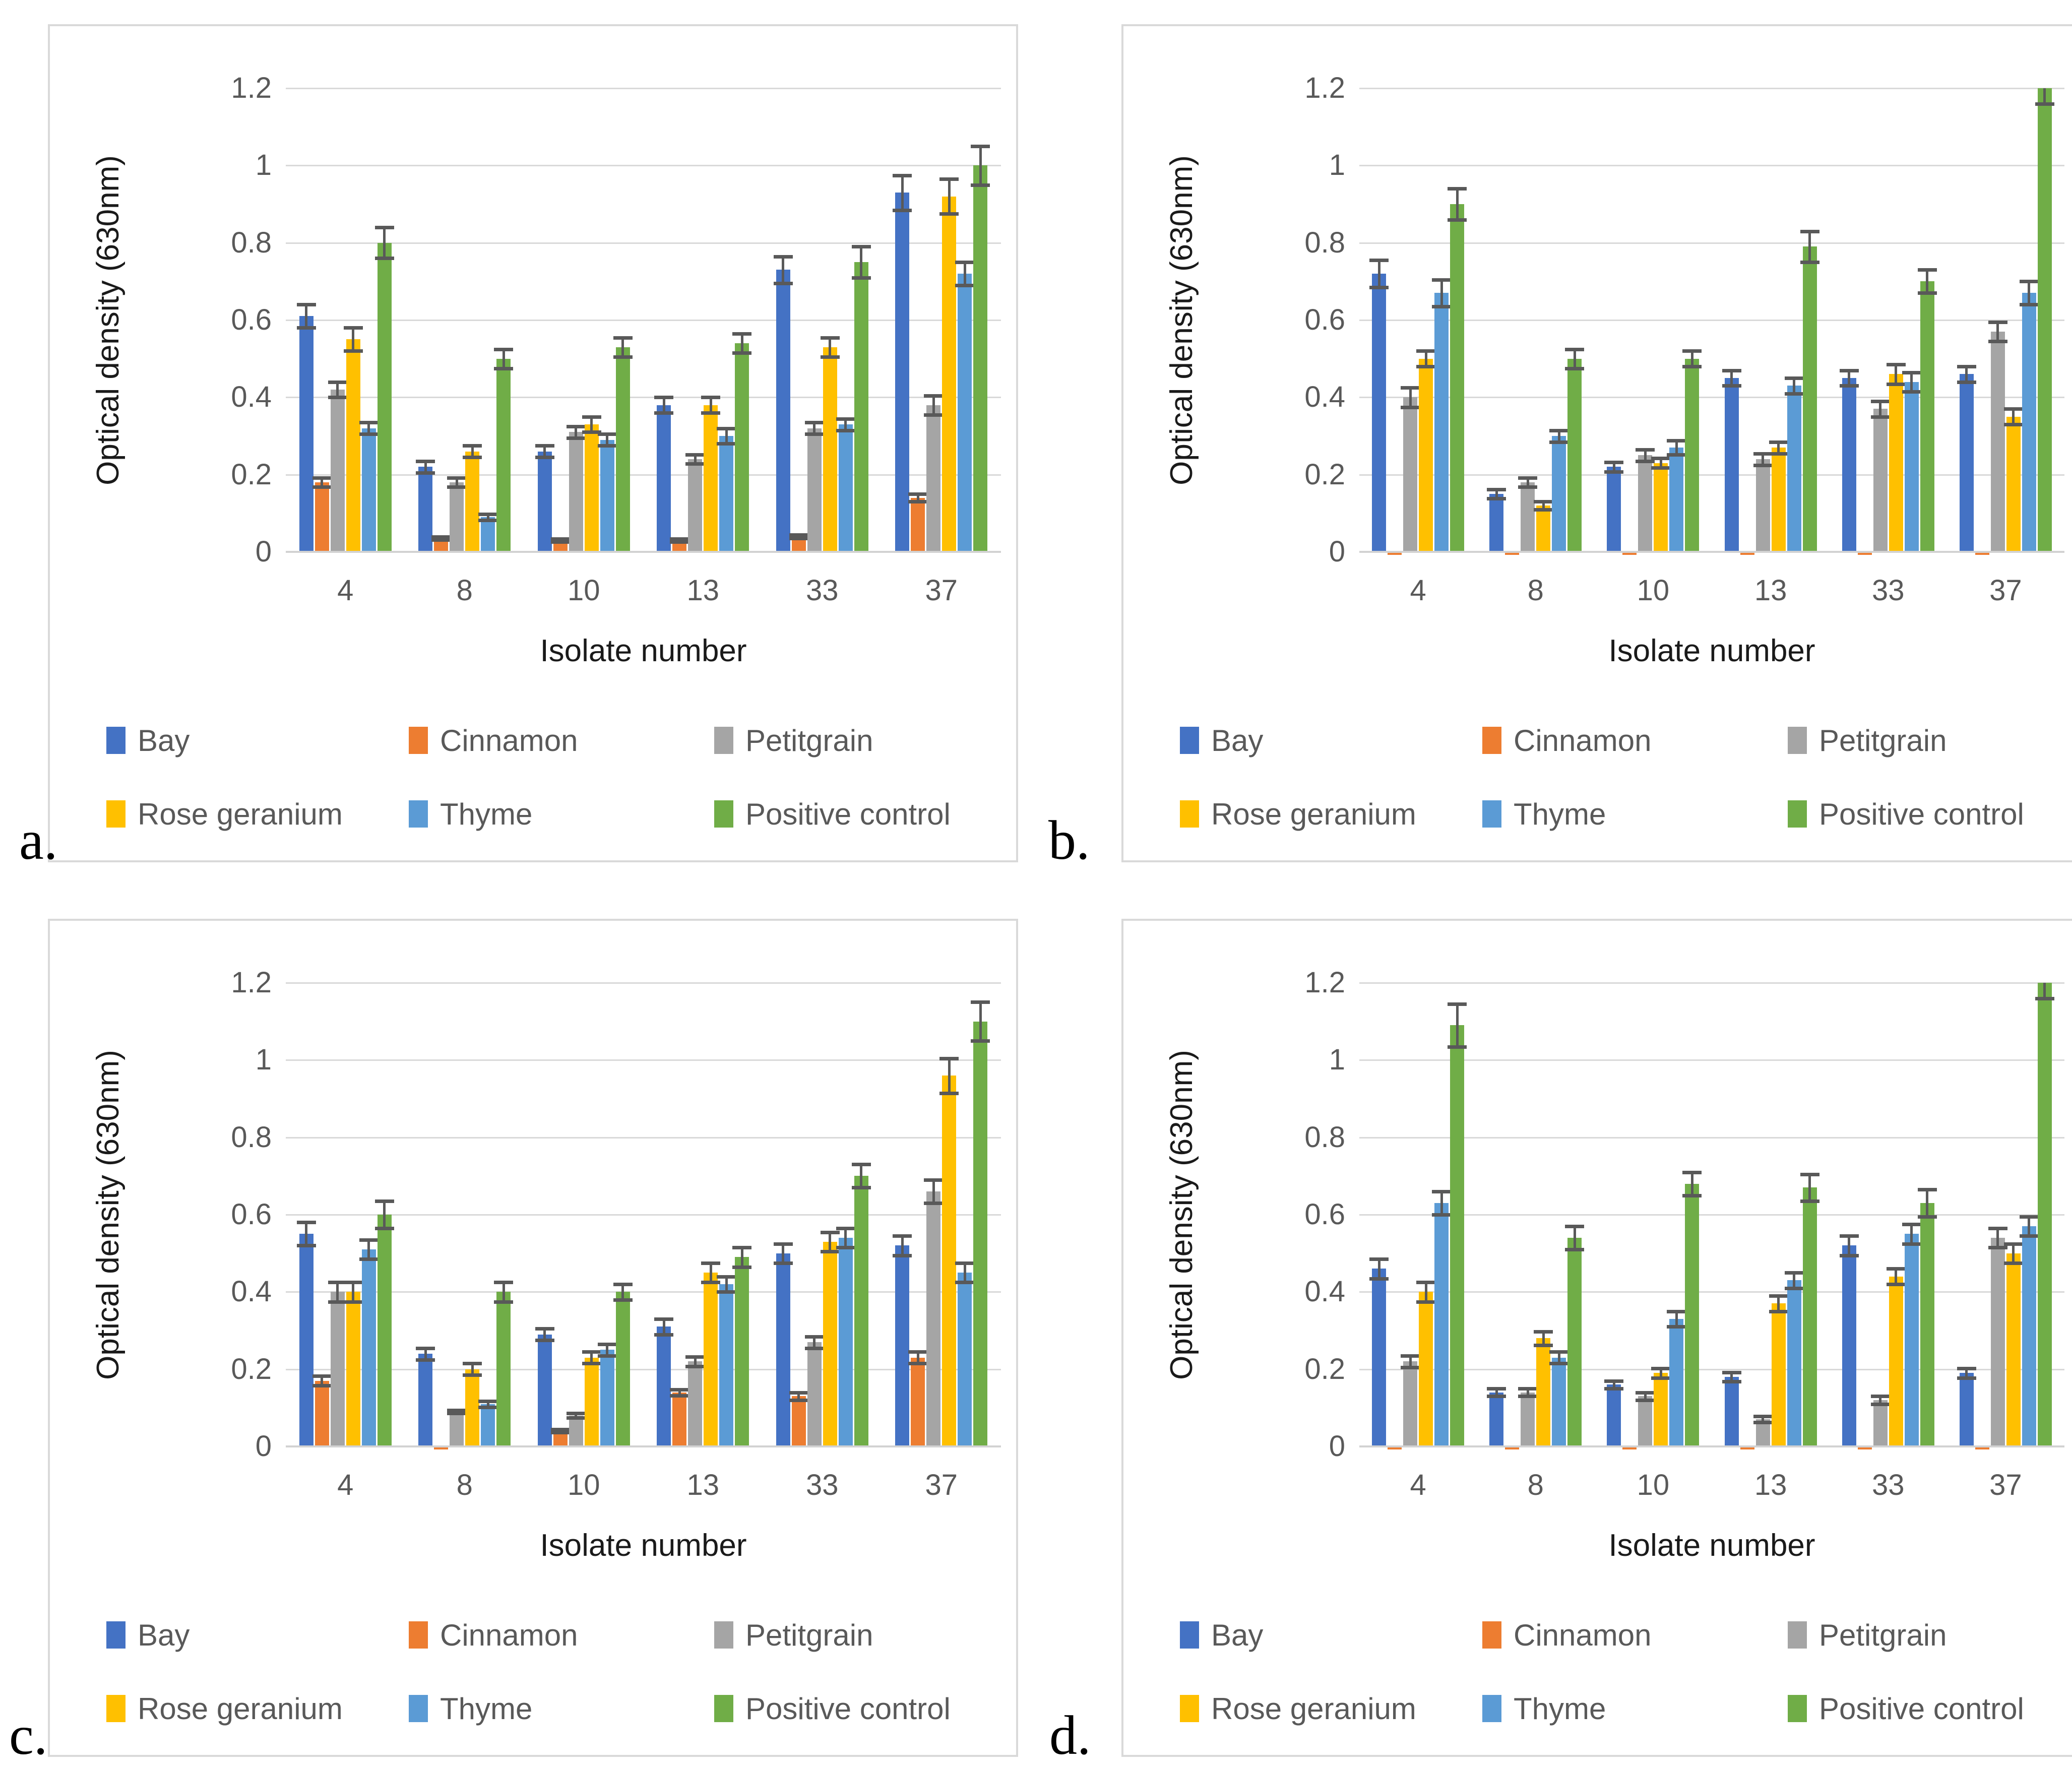 The width and height of the screenshot is (2072, 1769). Describe the element at coordinates (1921, 1708) in the screenshot. I see `legend-label-positive-control: Positive control` at that location.